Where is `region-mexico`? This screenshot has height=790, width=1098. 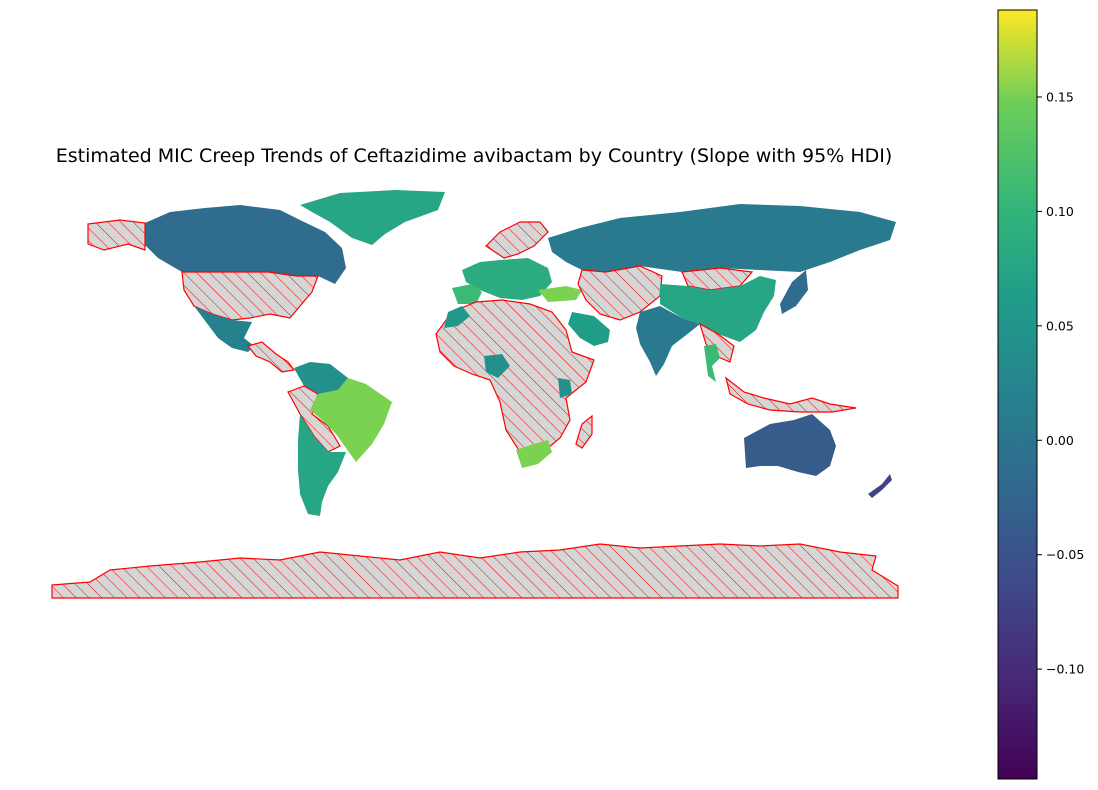
region-mexico is located at coordinates (224, 329).